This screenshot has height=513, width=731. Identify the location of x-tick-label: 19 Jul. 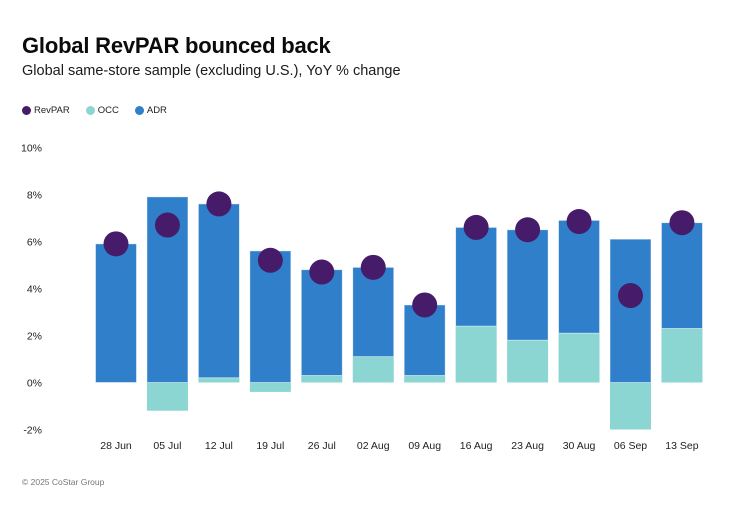
(270, 446).